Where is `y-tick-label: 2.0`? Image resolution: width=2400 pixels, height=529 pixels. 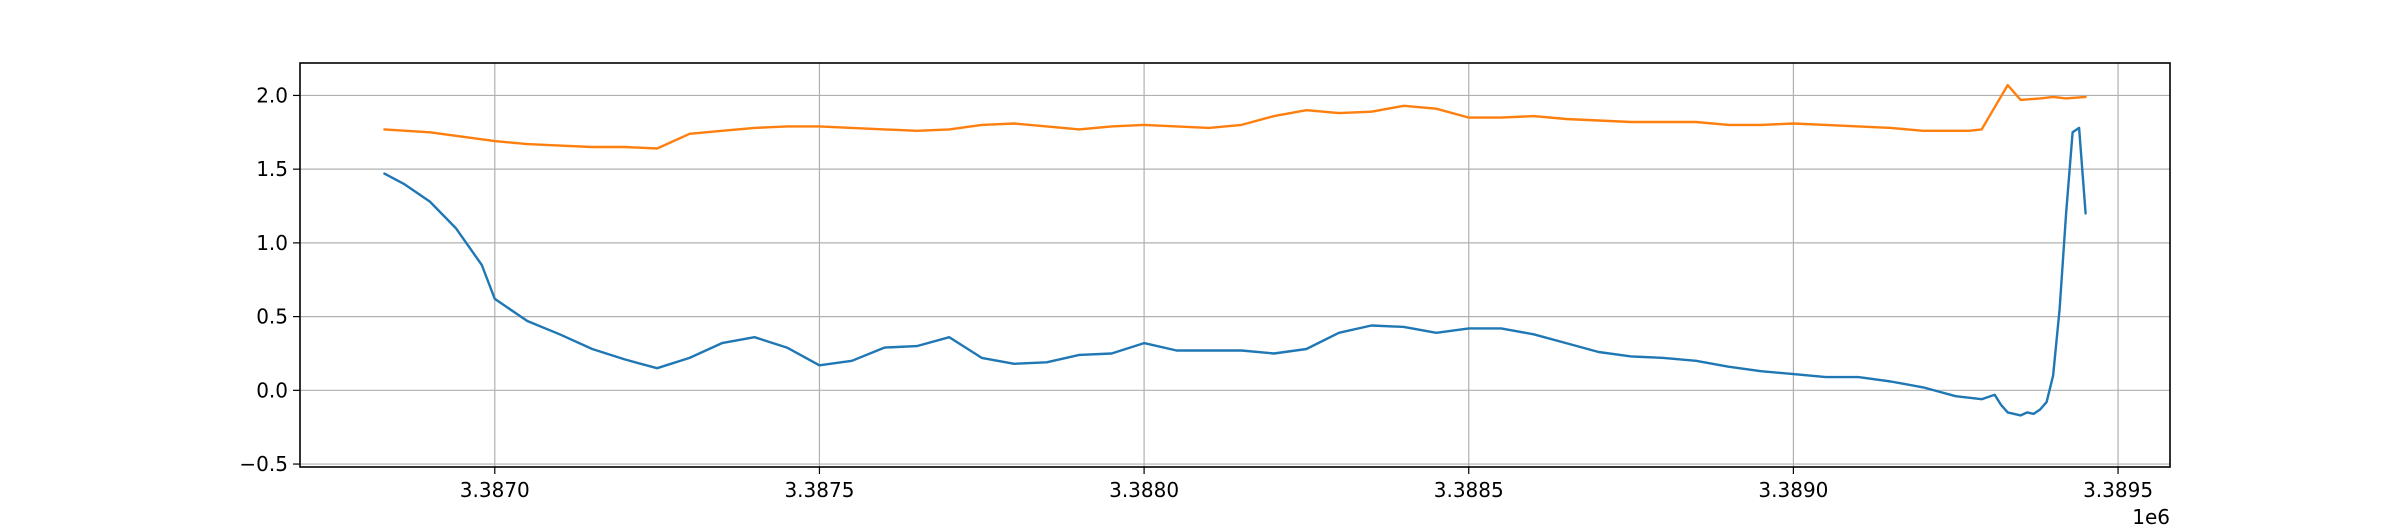
y-tick-label: 2.0 is located at coordinates (272, 95).